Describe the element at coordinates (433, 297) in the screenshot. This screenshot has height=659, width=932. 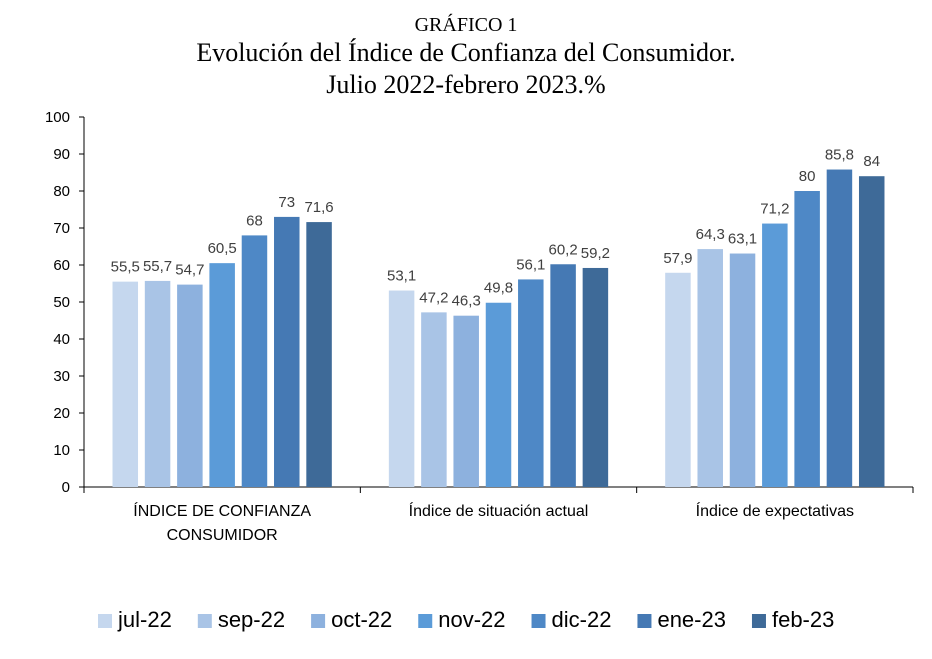
I see `data-label: 47,2` at that location.